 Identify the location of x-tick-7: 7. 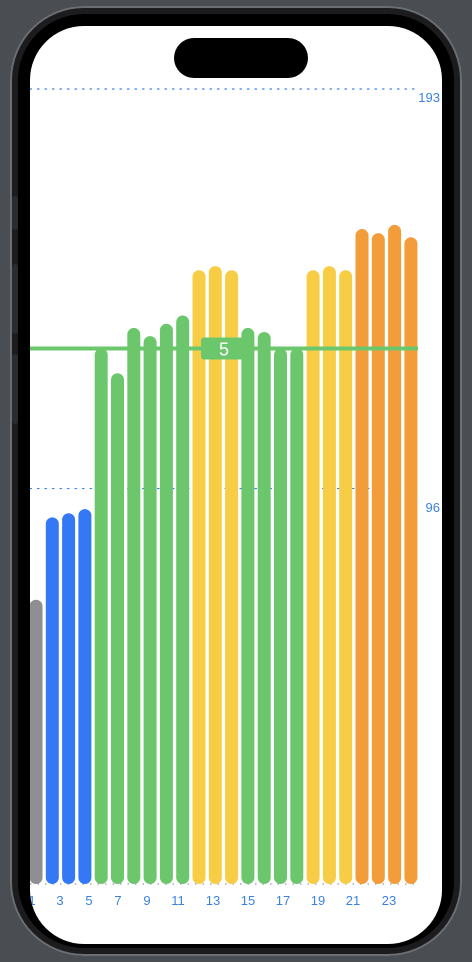
(117, 900).